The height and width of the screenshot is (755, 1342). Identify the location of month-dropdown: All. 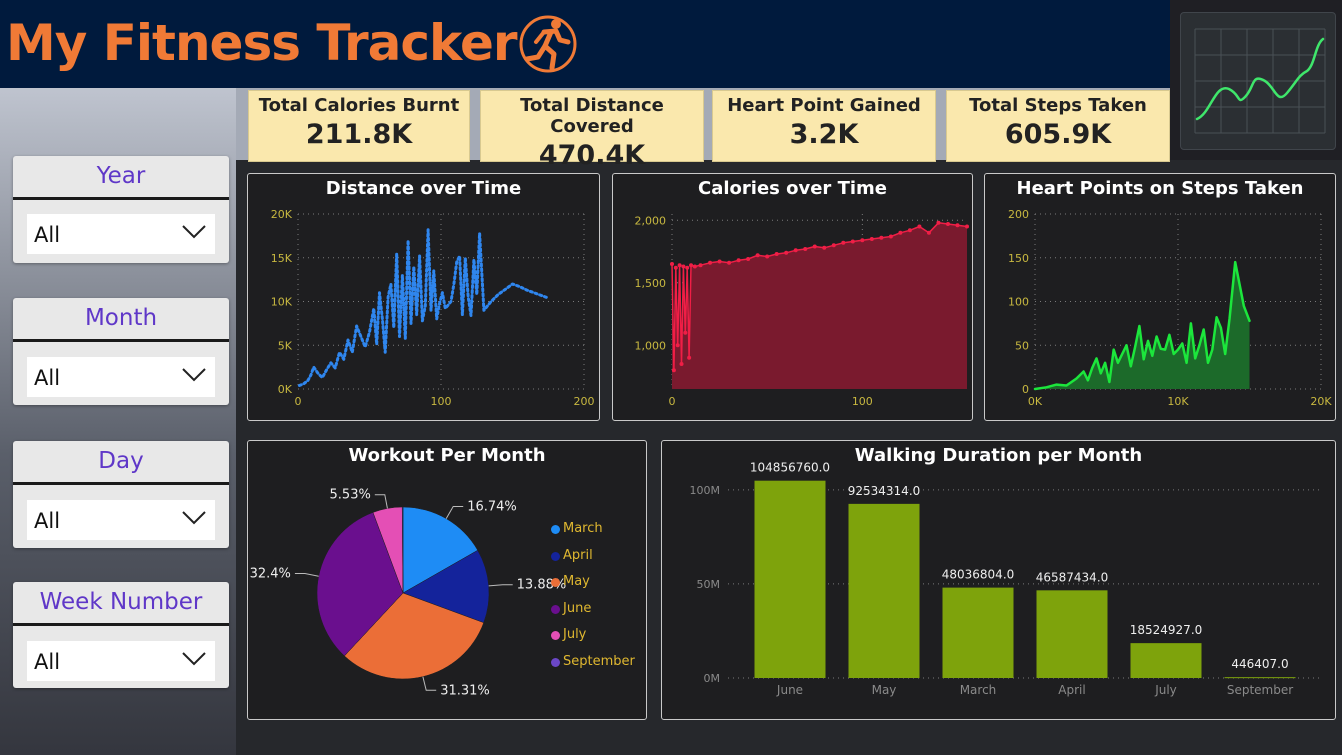
(121, 377).